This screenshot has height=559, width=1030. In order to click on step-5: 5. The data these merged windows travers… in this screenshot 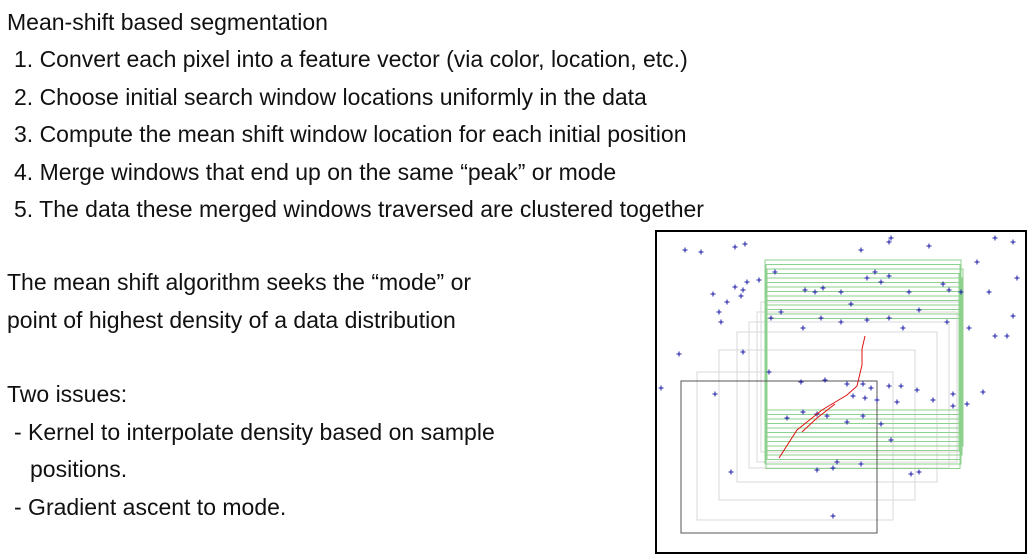, I will do `click(359, 209)`.